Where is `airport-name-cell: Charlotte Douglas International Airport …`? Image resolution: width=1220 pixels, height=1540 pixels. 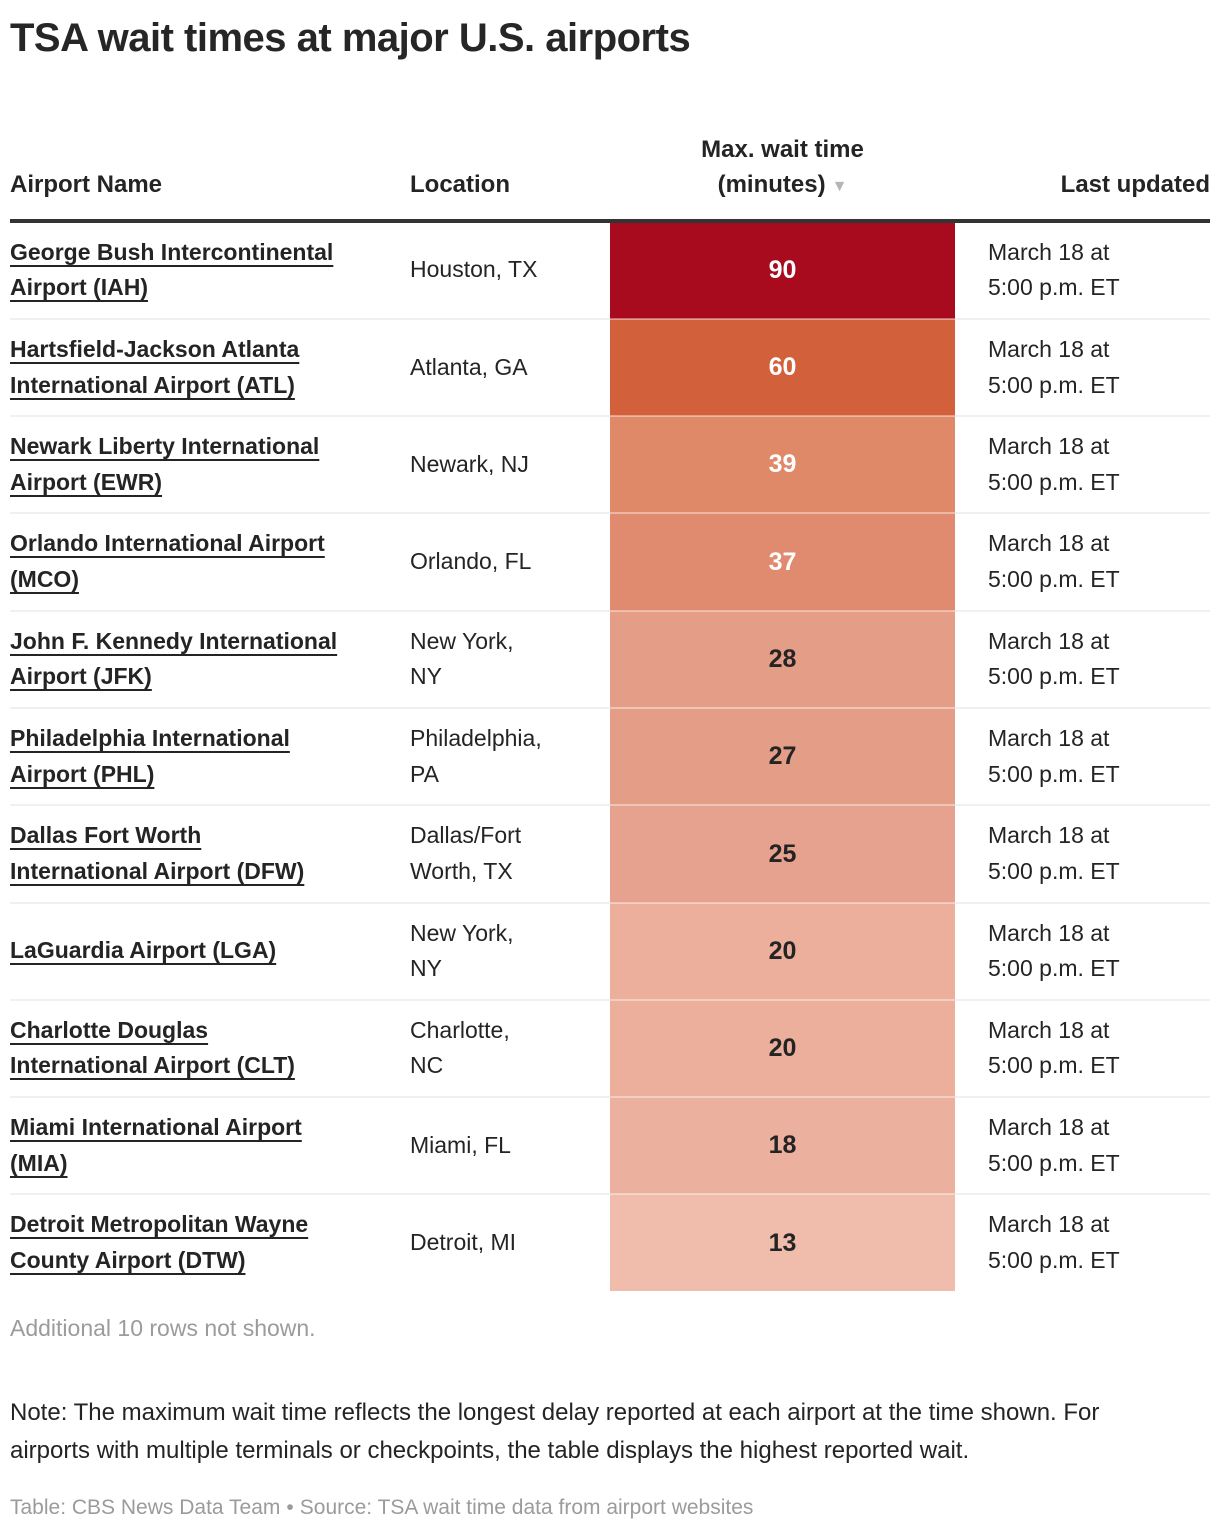
airport-name-cell: Charlotte Douglas International Airport … is located at coordinates (210, 1048).